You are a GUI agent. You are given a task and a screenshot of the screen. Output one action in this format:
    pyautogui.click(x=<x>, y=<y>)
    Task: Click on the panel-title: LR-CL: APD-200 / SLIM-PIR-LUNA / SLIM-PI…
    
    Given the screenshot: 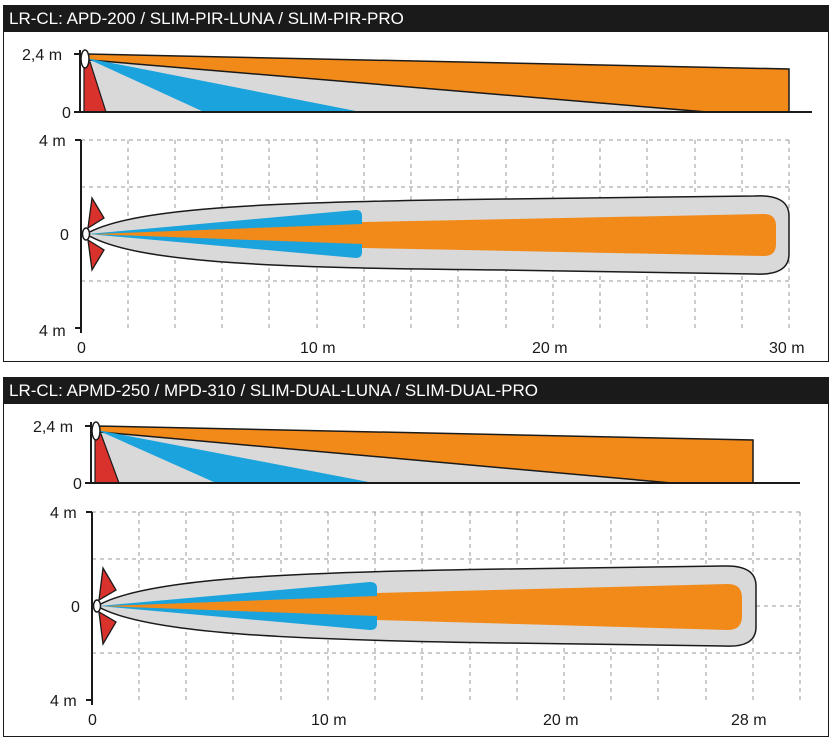 What is the action you would take?
    pyautogui.click(x=416, y=19)
    